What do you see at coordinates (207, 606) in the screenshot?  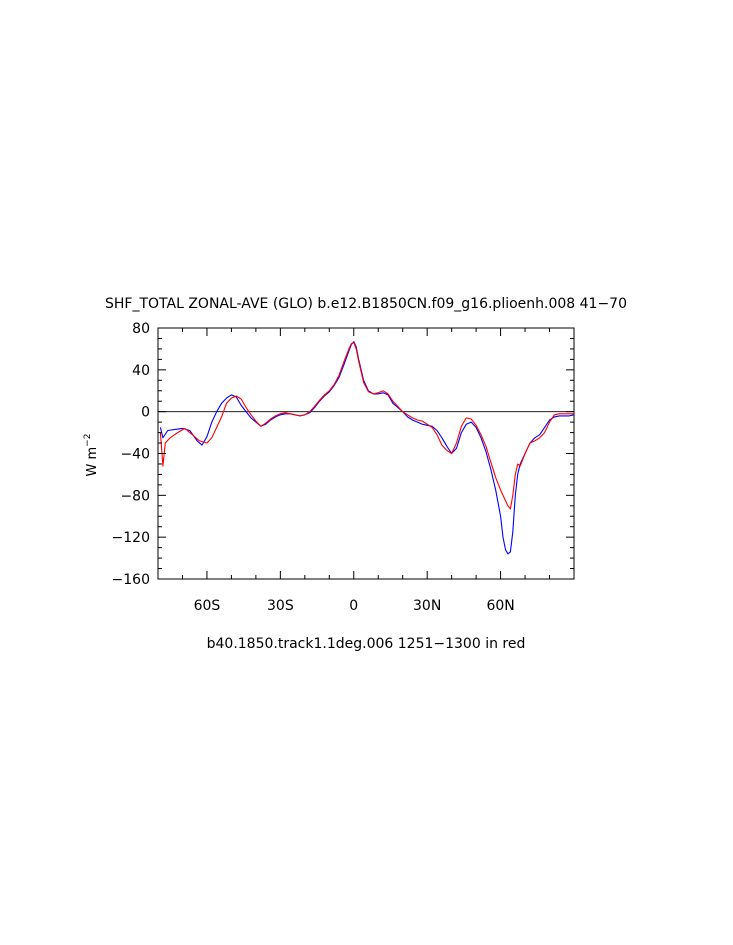 I see `x-tick-label: 60S` at bounding box center [207, 606].